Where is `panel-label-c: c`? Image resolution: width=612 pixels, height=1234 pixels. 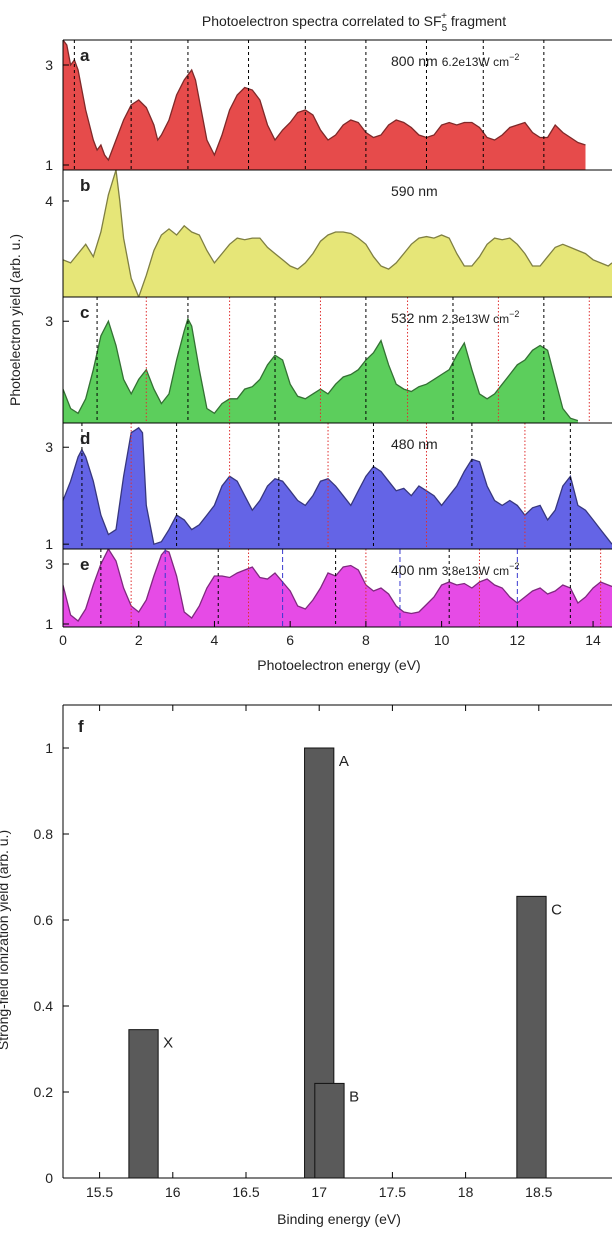 panel-label-c: c is located at coordinates (84, 312).